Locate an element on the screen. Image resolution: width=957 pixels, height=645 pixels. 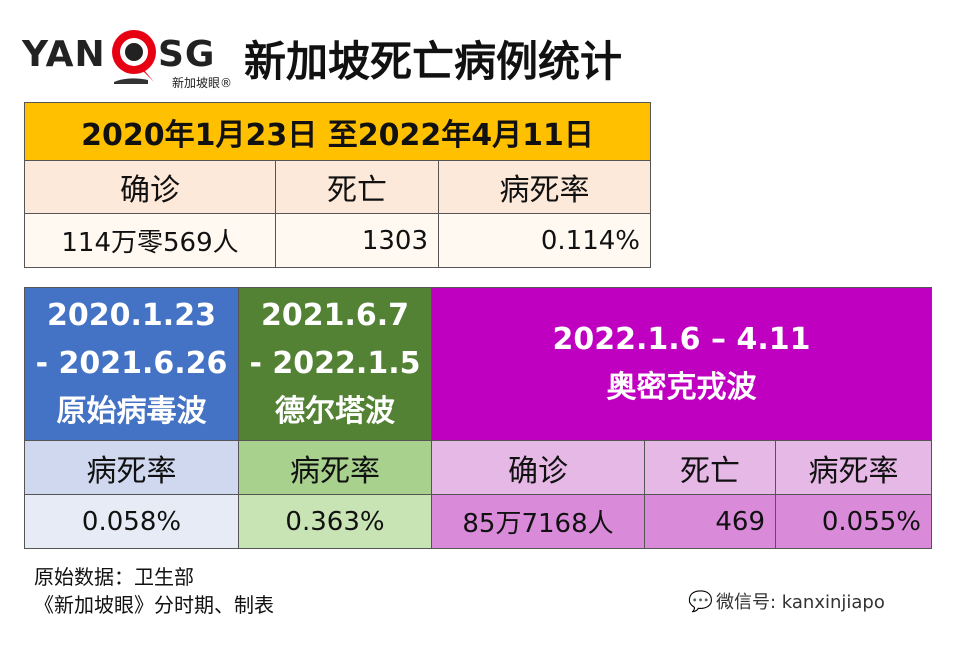
logo-subtitle: 新加坡眼® is located at coordinates (202, 83).